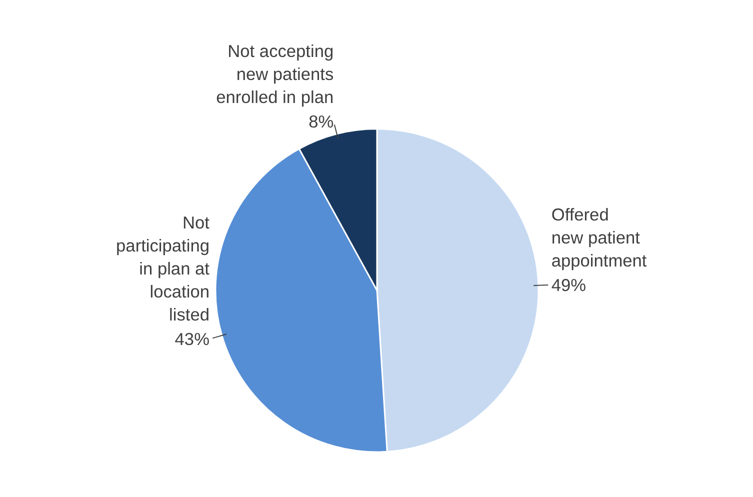  What do you see at coordinates (163, 268) in the screenshot?
I see `slice-label: Not participating in plan at location listed` at bounding box center [163, 268].